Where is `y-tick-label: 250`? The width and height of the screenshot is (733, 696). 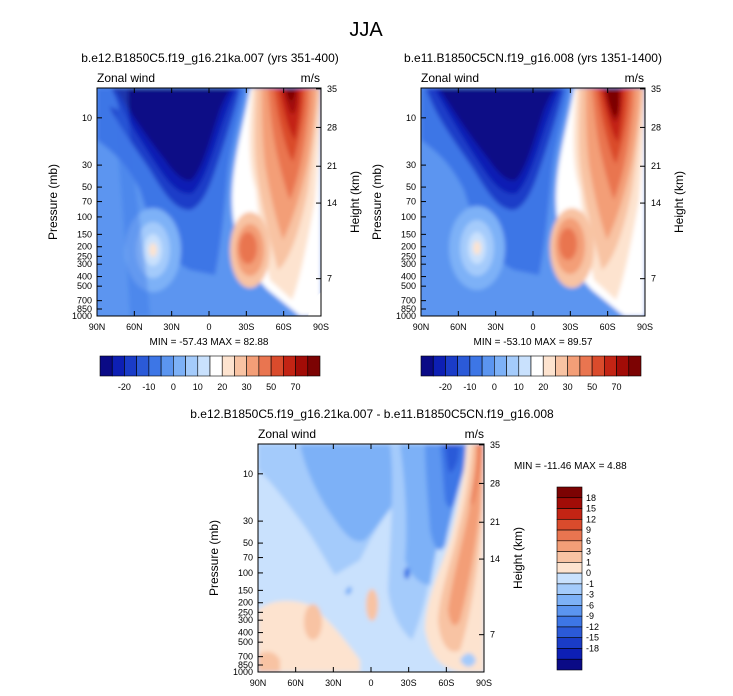
y-tick-label: 250 is located at coordinates (408, 256).